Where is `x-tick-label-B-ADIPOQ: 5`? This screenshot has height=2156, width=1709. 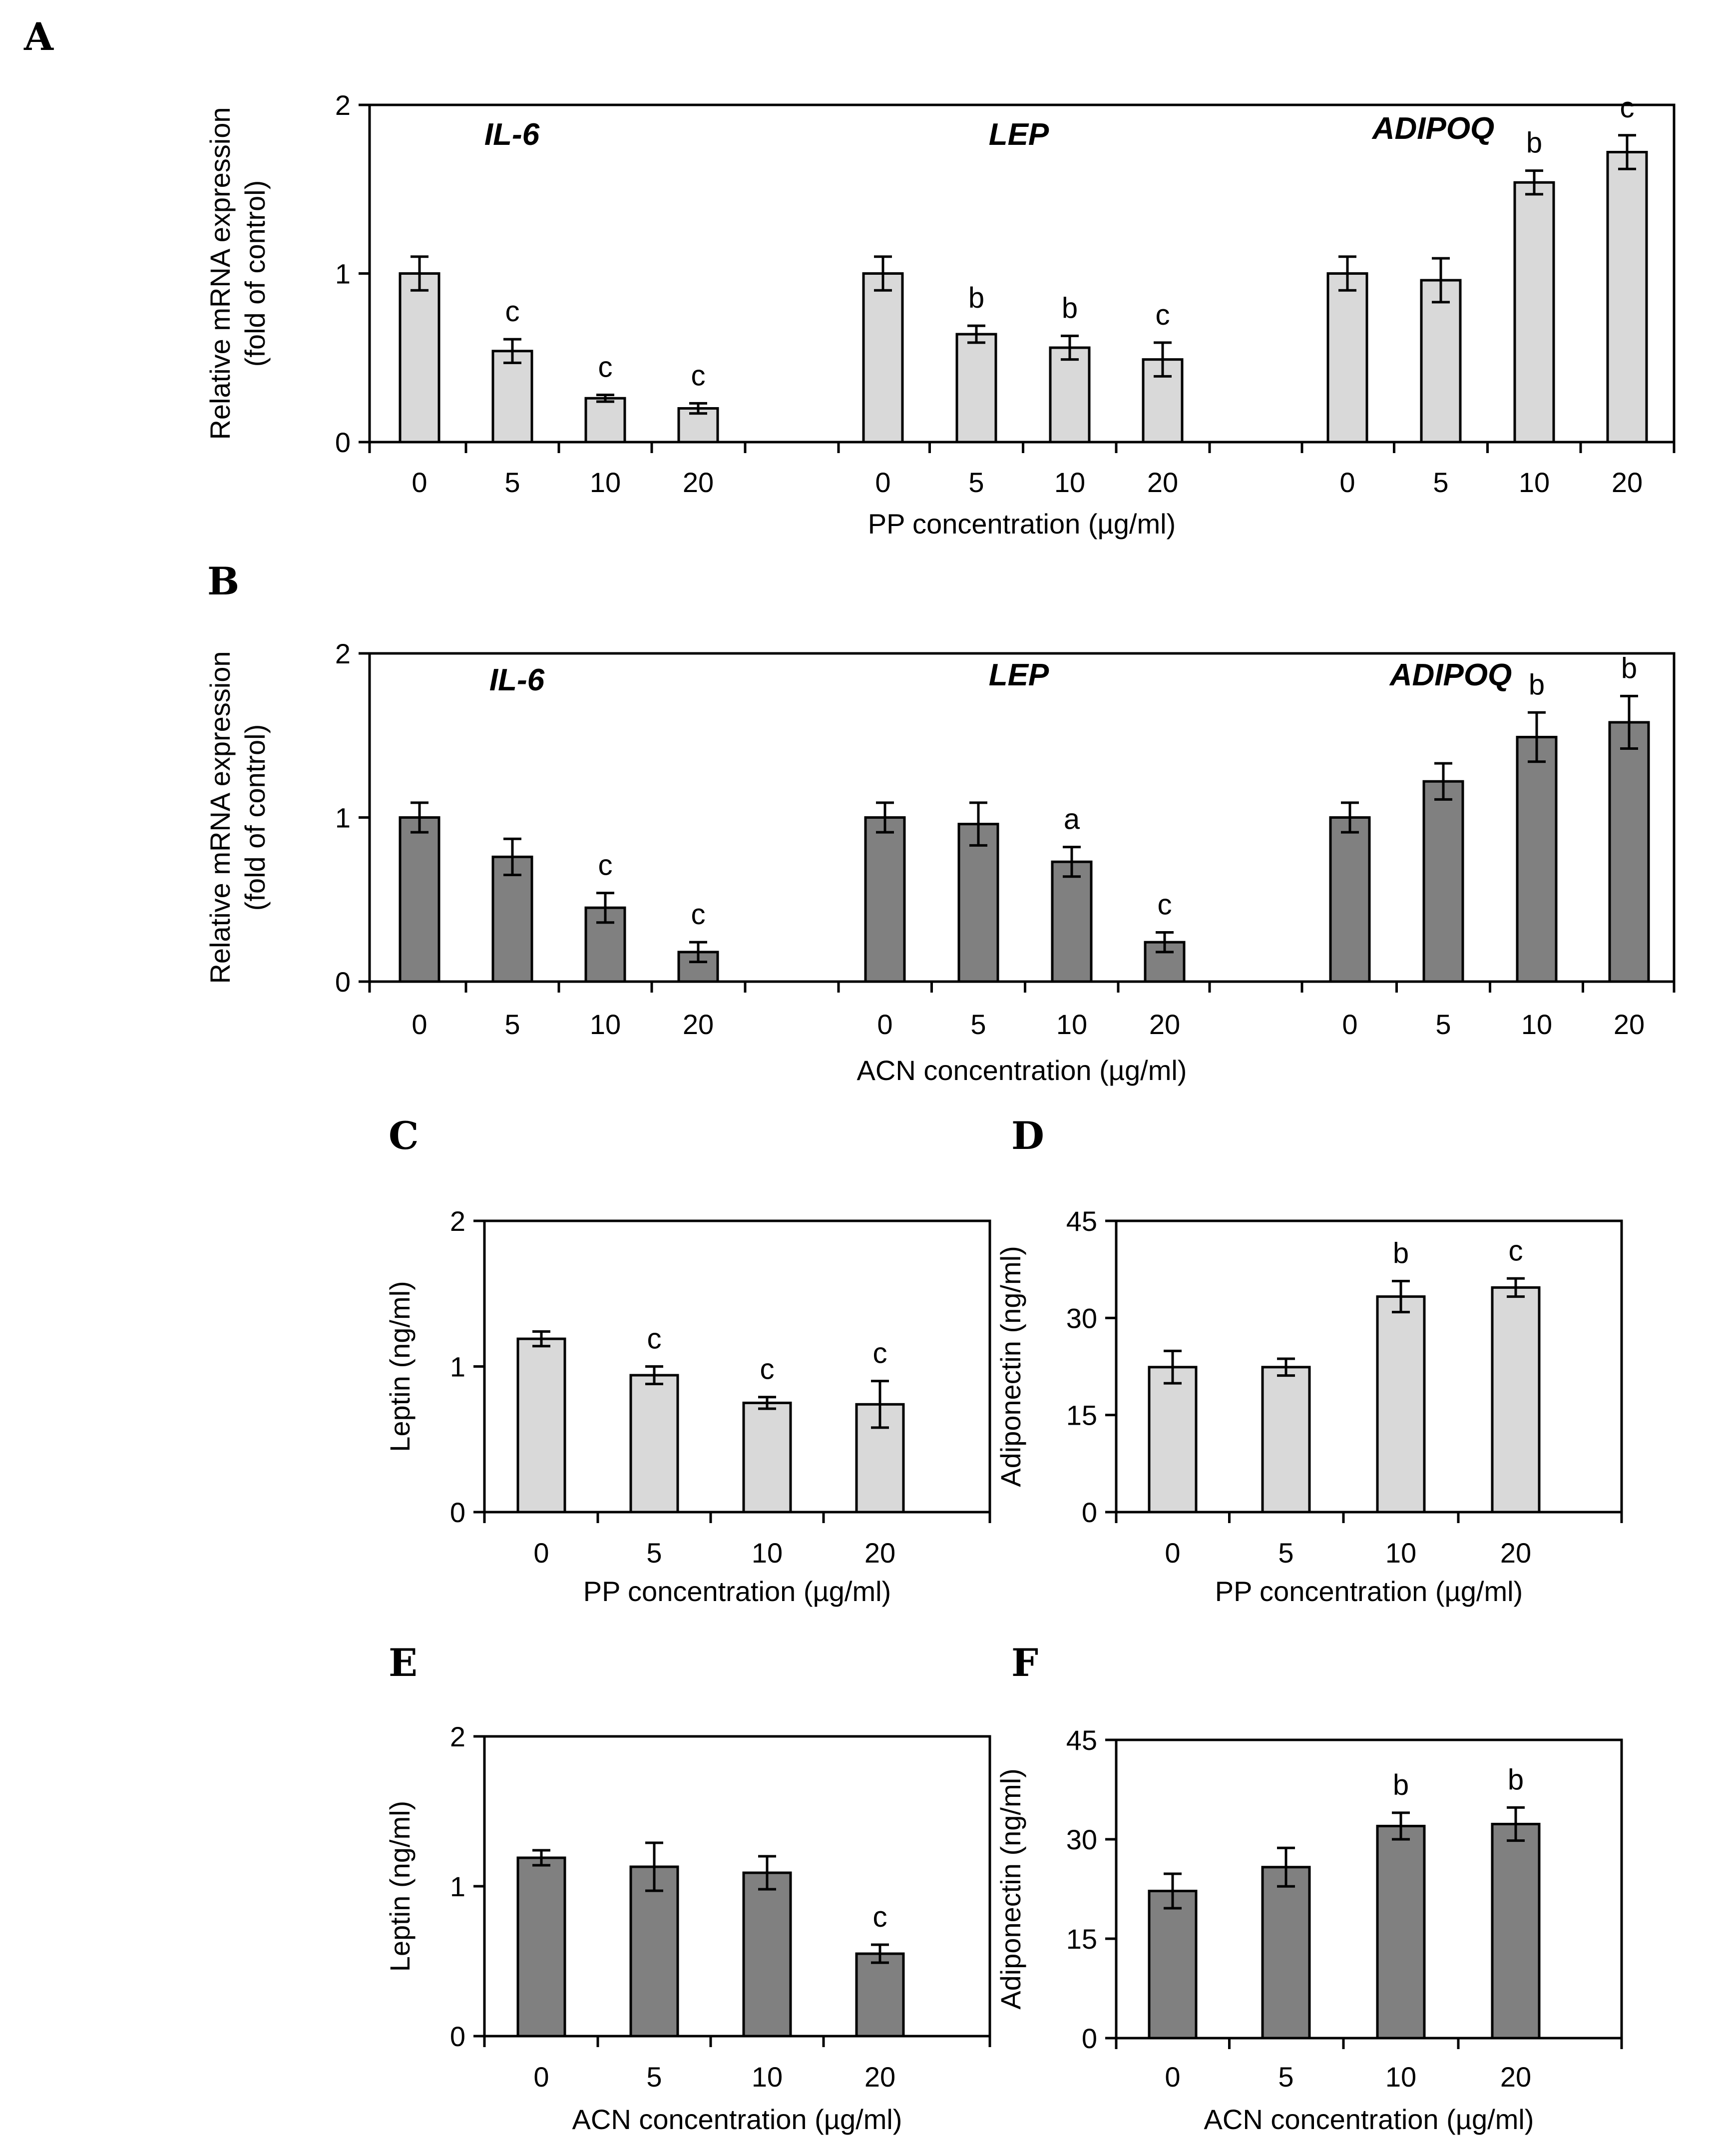 x-tick-label-B-ADIPOQ: 5 is located at coordinates (1443, 1024).